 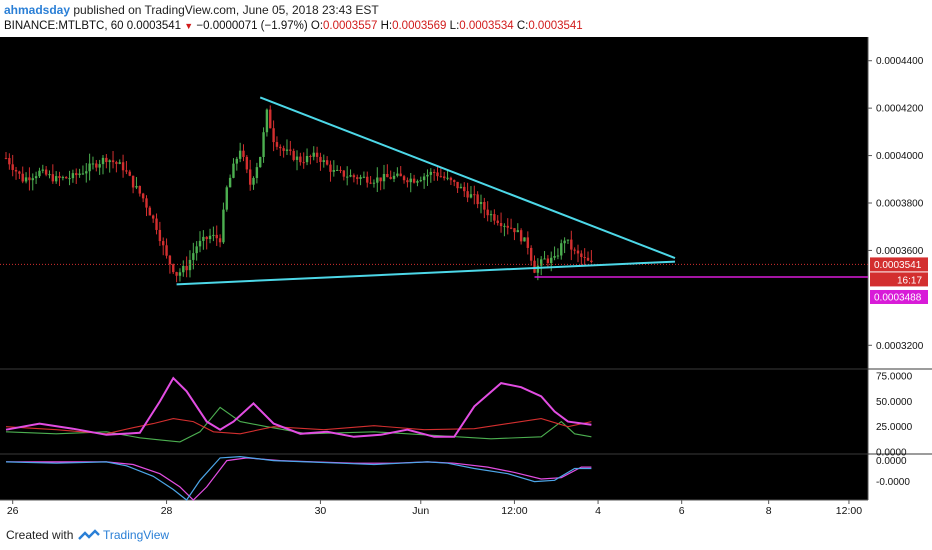 What do you see at coordinates (136, 535) in the screenshot?
I see `tradingview-brand-link: TradingView` at bounding box center [136, 535].